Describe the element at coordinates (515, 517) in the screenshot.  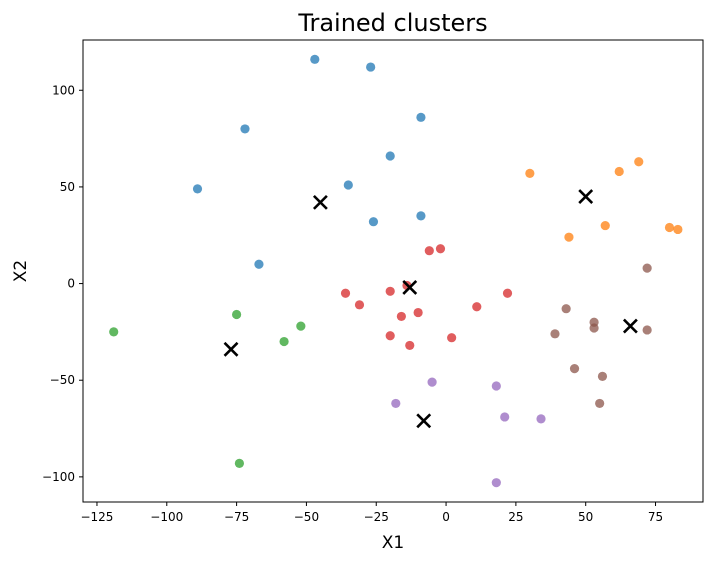
I see `x-tick-label: 25` at that location.